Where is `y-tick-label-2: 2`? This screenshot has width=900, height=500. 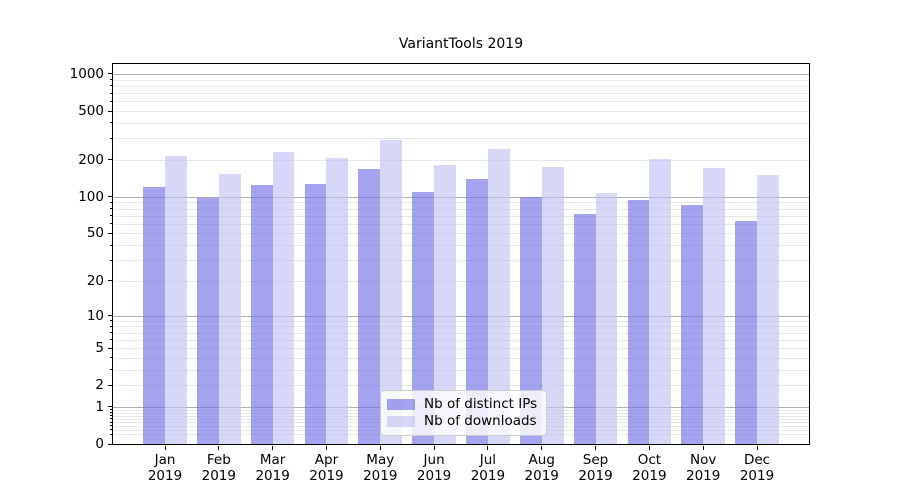 y-tick-label-2: 2 is located at coordinates (99, 385).